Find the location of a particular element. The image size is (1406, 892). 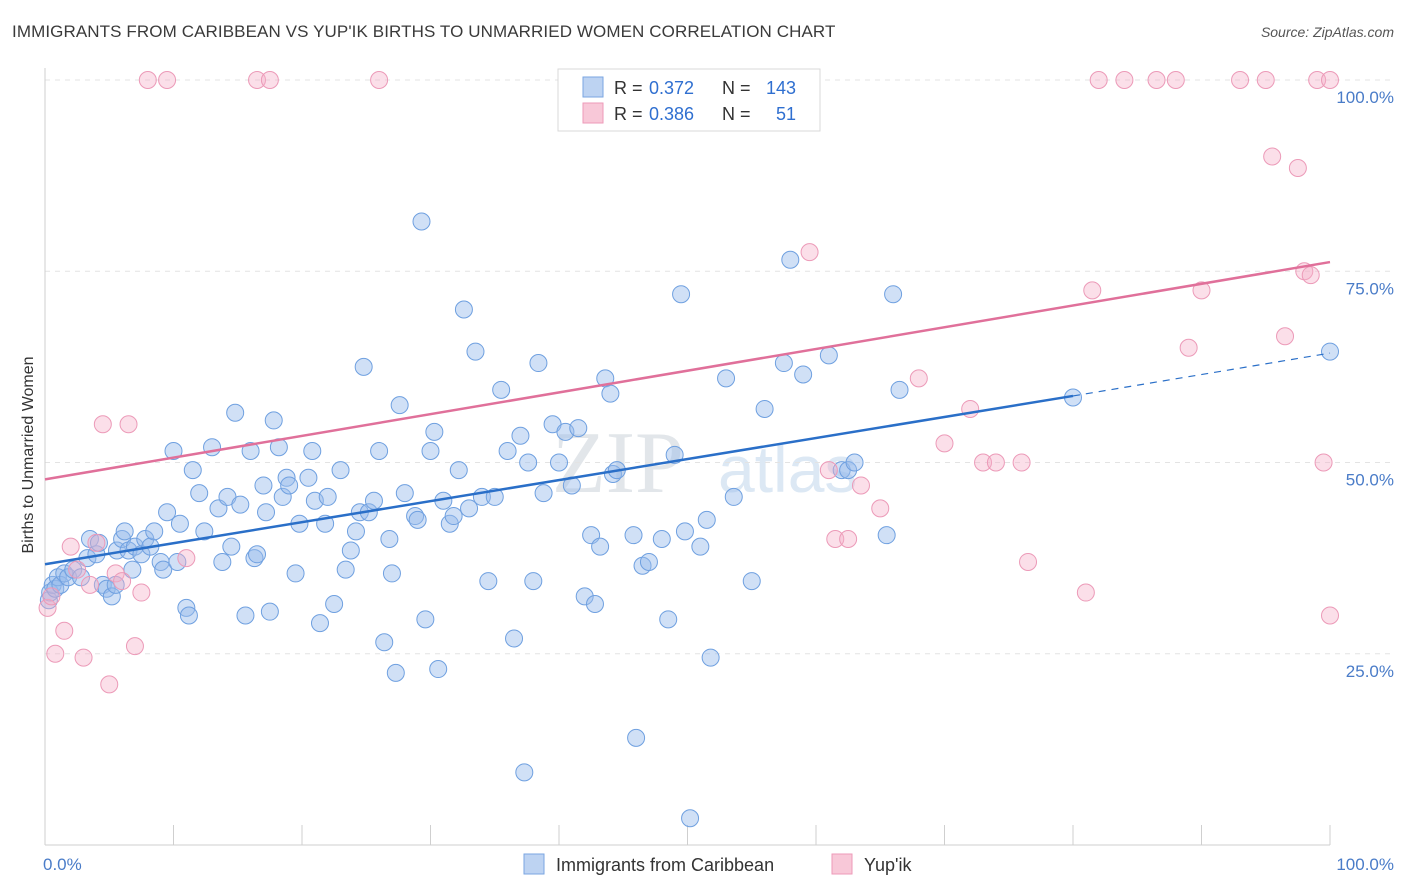

legend-n-yupik: 51 is located at coordinates (786, 114).